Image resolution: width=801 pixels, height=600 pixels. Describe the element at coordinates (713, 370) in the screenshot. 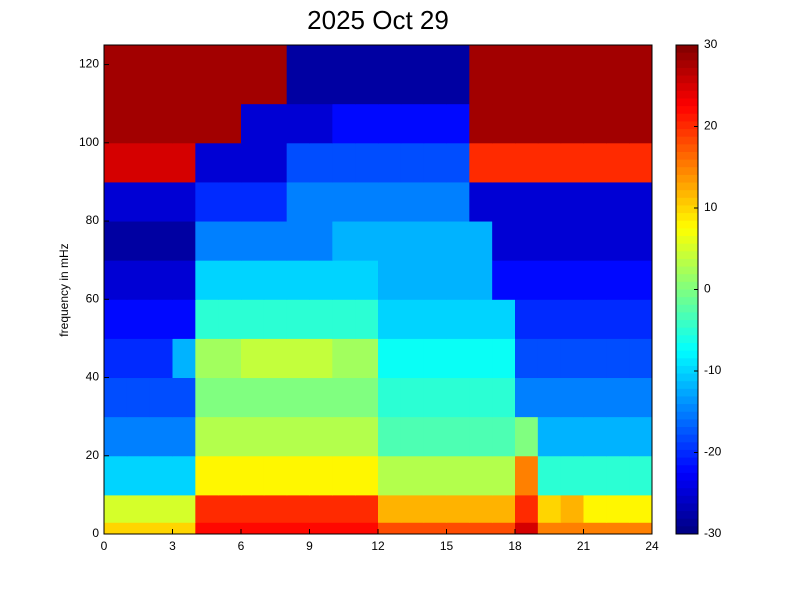

I see `colorbar-tick-label: -10` at that location.